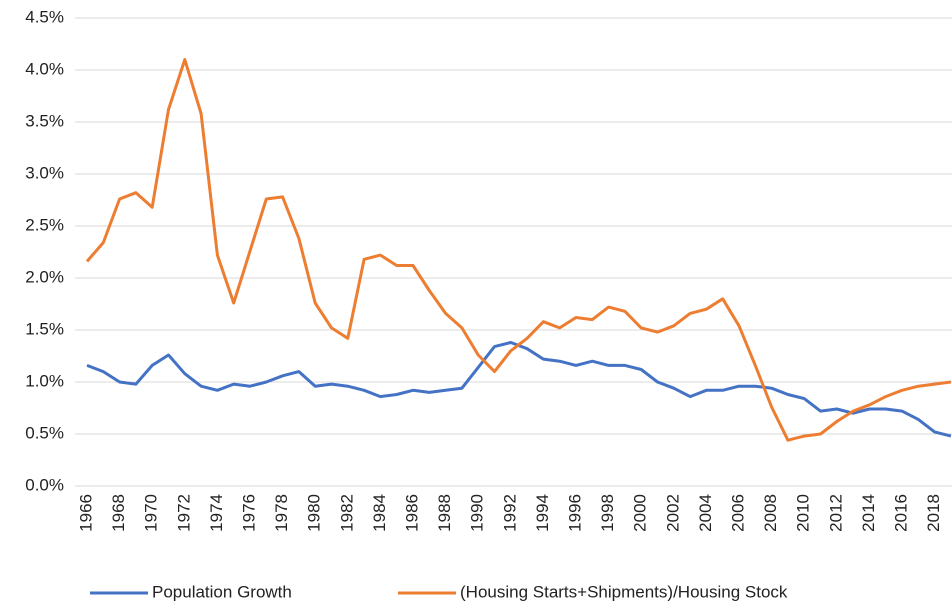 This screenshot has height=613, width=952. Describe the element at coordinates (868, 513) in the screenshot. I see `x-tick-label: 2014` at that location.